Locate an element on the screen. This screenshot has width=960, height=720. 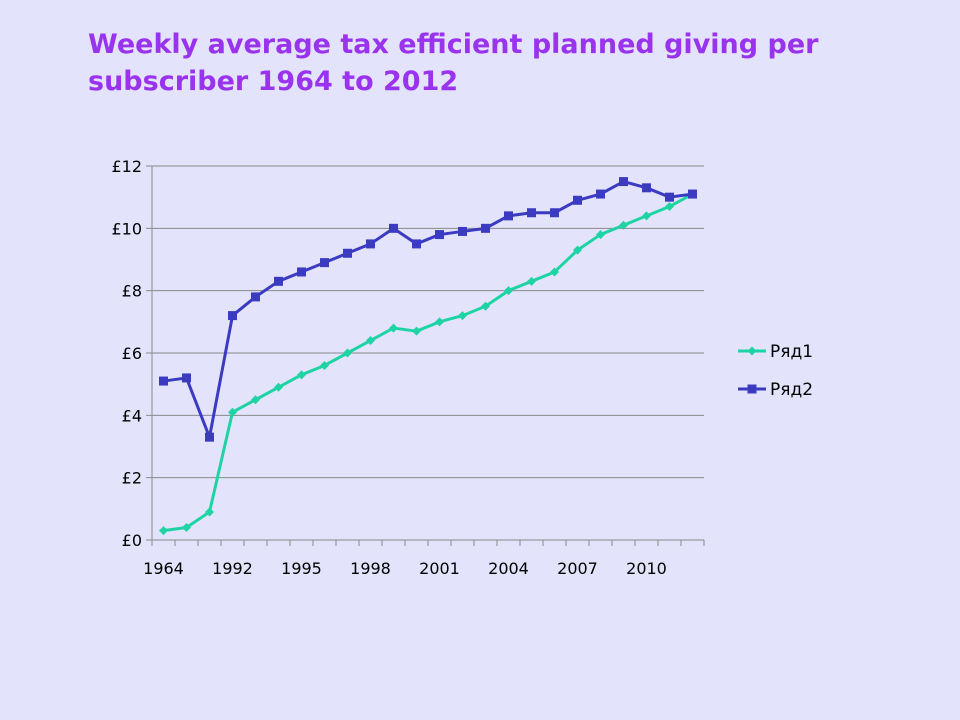
legend-item: Ряд1 is located at coordinates (775, 352).